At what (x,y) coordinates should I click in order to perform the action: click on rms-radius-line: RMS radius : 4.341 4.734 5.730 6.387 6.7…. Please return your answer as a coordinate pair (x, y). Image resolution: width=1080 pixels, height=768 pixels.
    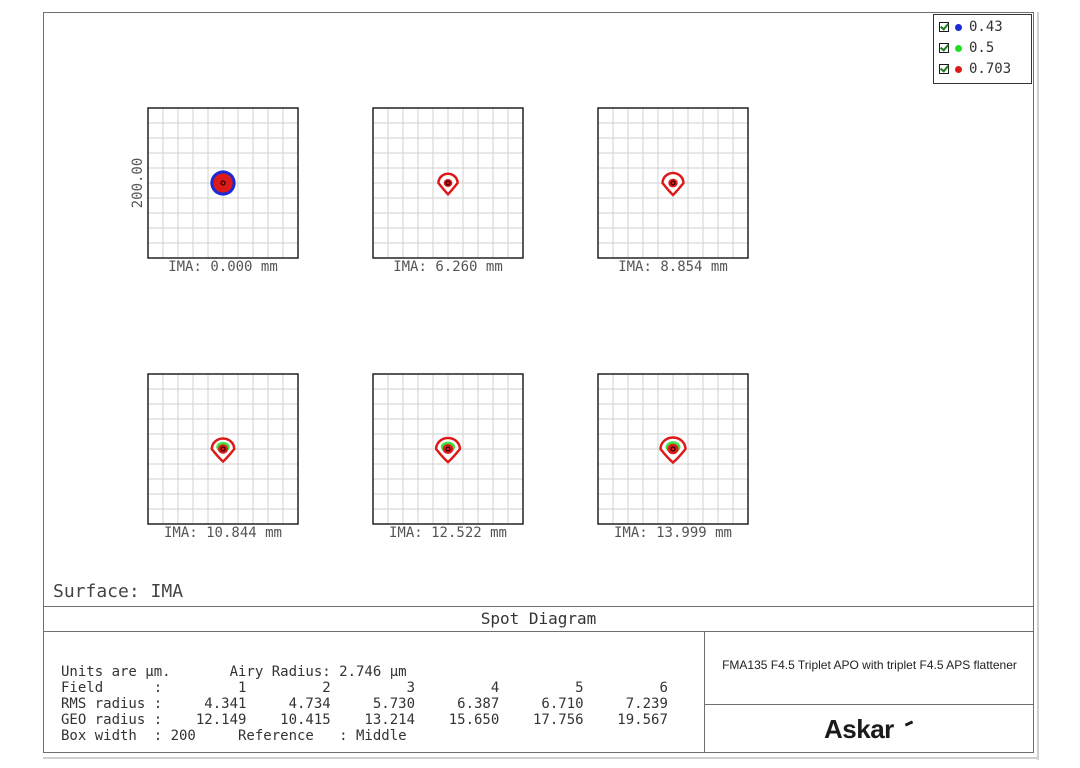
    Looking at the image, I should click on (364, 704).